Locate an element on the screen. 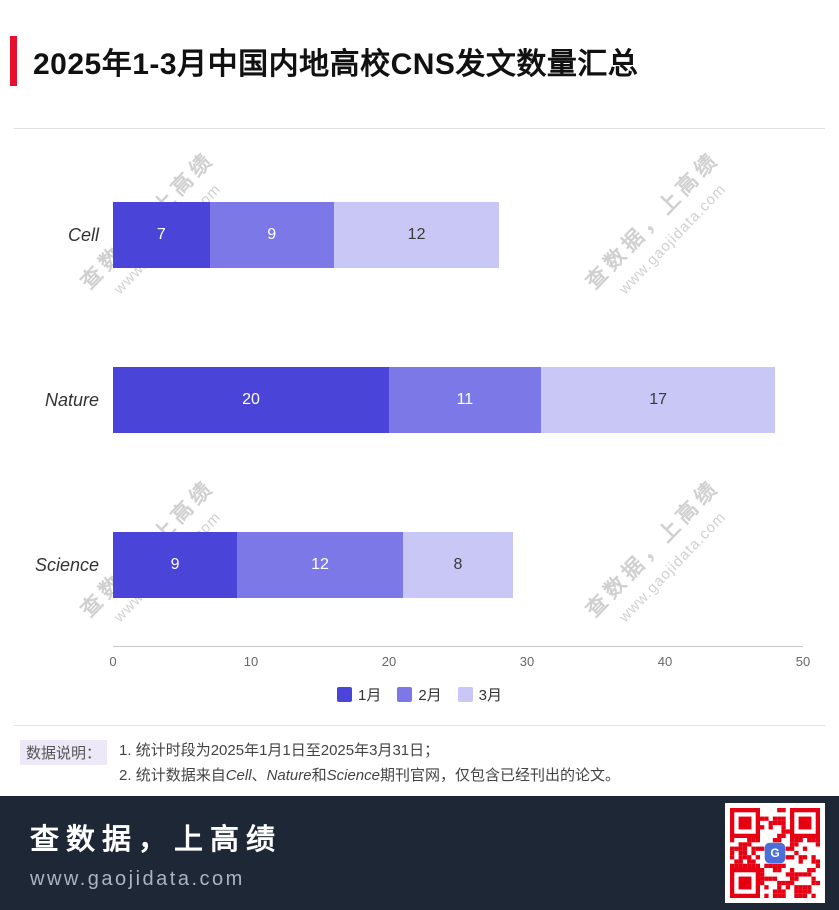 Image resolution: width=839 pixels, height=910 pixels. legend-item: 1月 is located at coordinates (359, 694).